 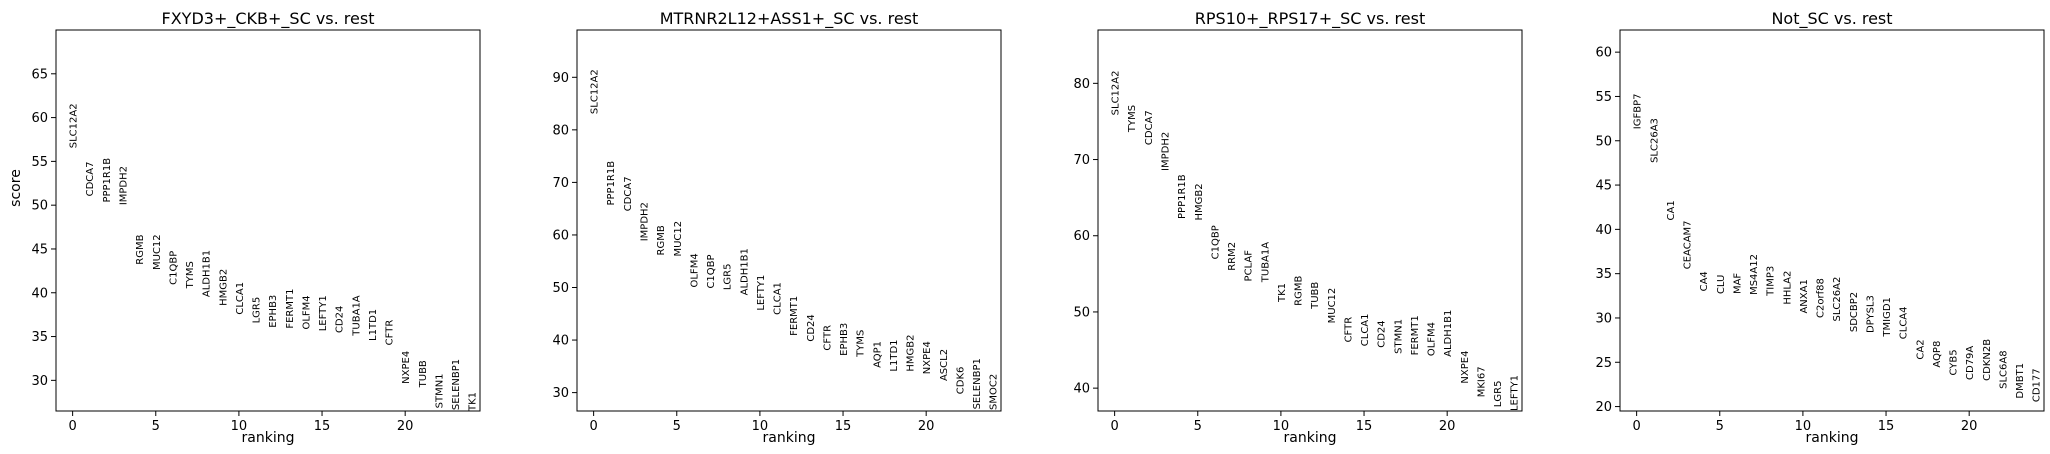 What do you see at coordinates (744, 271) in the screenshot?
I see `gene-label: ALDH1B1` at bounding box center [744, 271].